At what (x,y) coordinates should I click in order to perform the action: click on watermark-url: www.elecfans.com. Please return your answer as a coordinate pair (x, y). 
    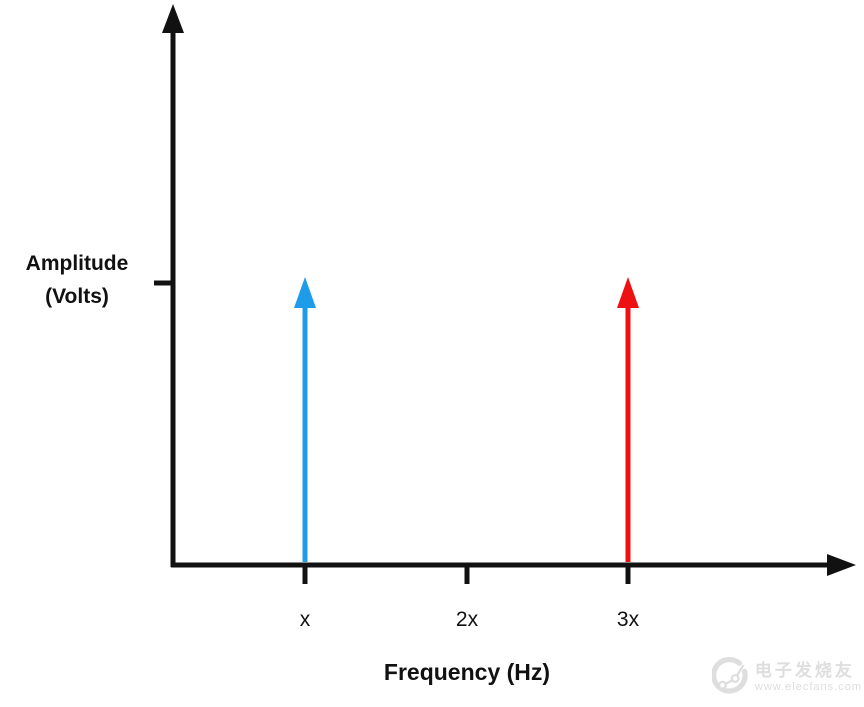
    Looking at the image, I should click on (808, 686).